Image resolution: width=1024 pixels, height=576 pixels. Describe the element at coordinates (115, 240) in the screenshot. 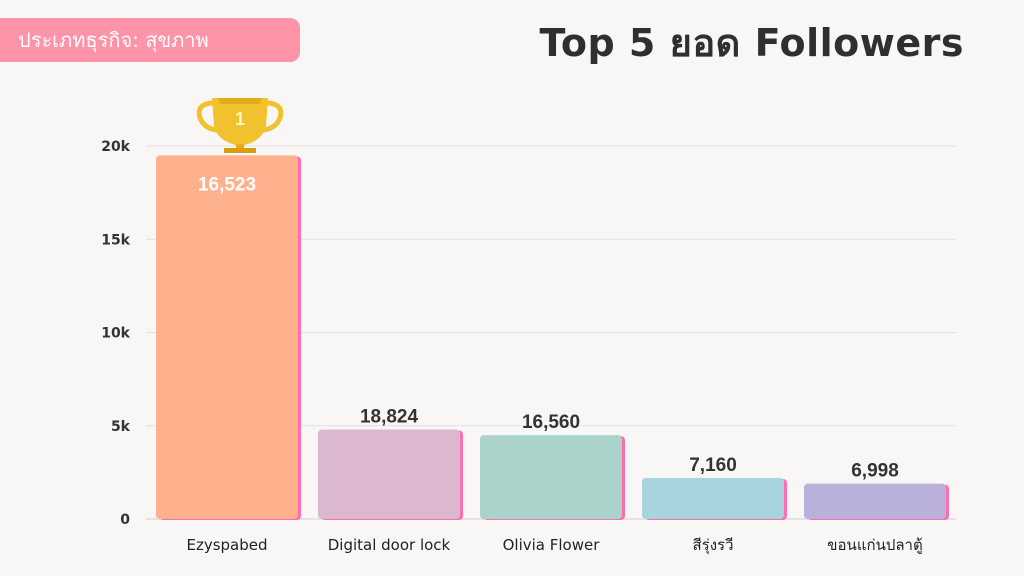

I see `y-tick-label: 15k` at that location.